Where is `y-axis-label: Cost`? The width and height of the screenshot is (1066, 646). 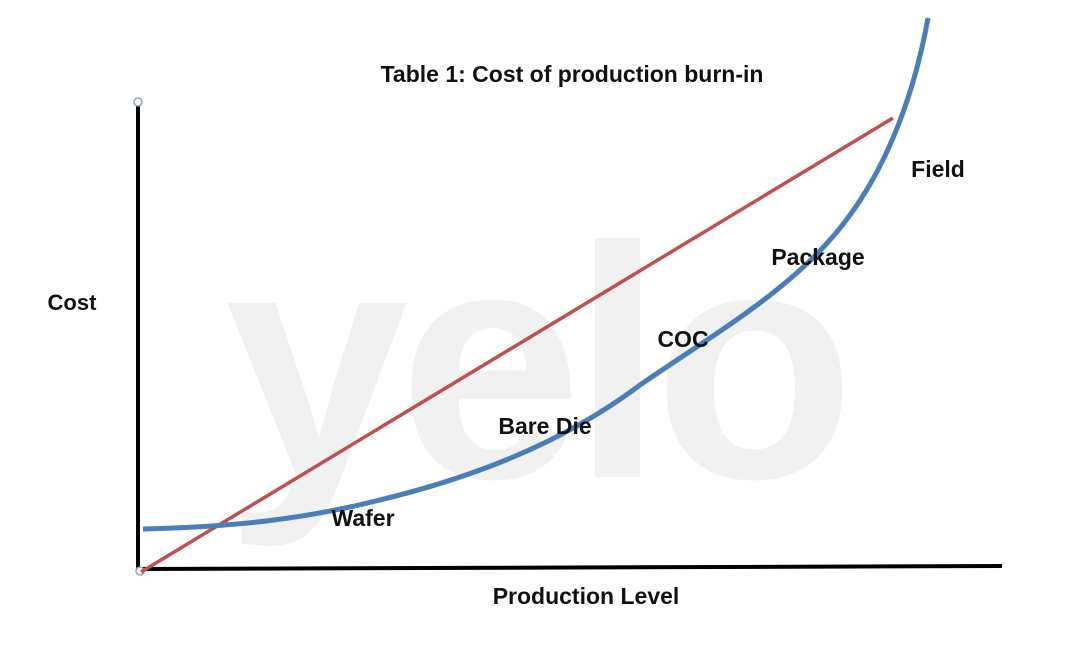 y-axis-label: Cost is located at coordinates (73, 302).